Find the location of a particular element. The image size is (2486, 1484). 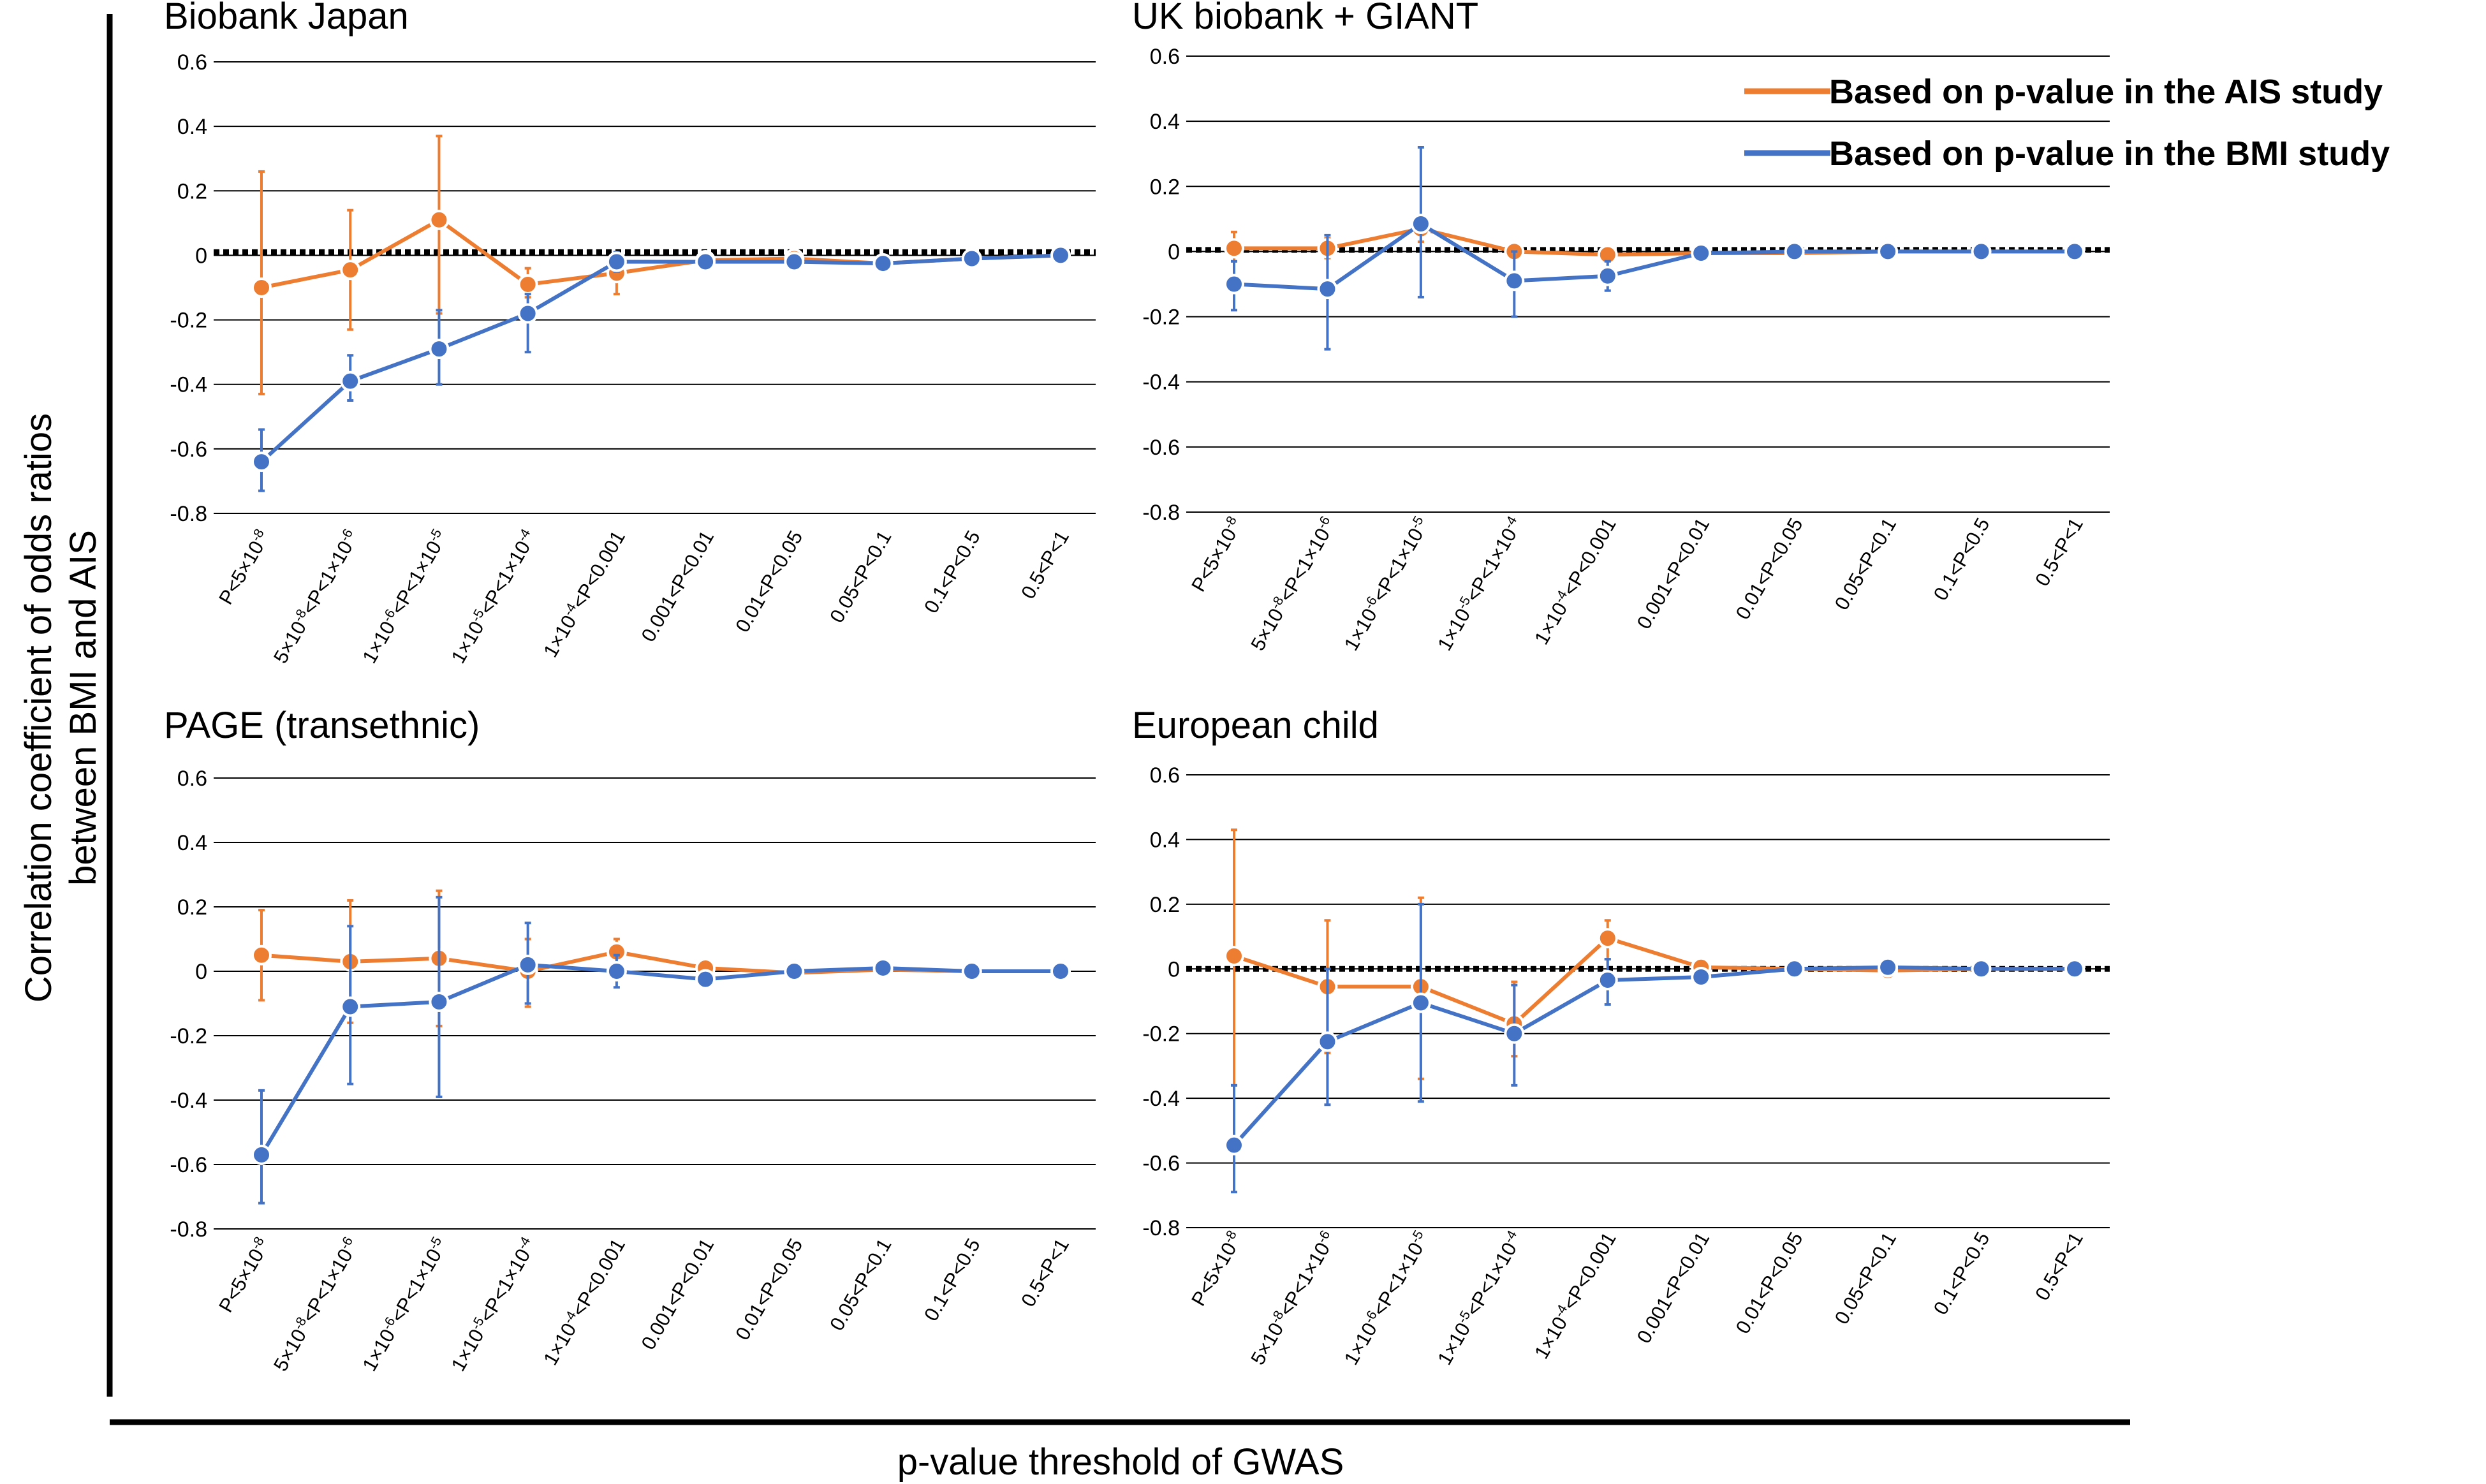

y-axis-label-line1: Correlation coefficient of odds ratios is located at coordinates (38, 708).